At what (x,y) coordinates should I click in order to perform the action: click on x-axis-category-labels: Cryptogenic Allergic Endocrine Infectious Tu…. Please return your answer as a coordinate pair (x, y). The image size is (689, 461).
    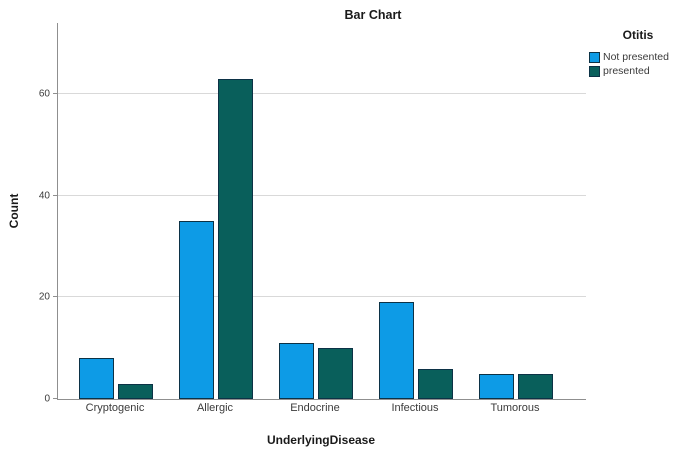
    Looking at the image, I should click on (321, 408).